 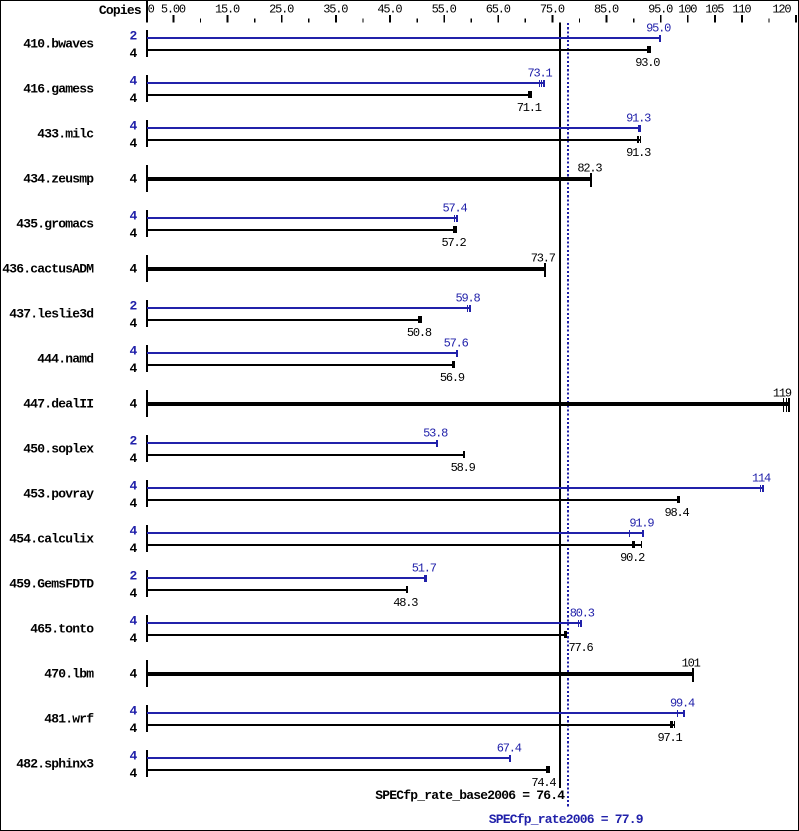 I want to click on svg-text: 470.lbm, so click(x=69, y=674).